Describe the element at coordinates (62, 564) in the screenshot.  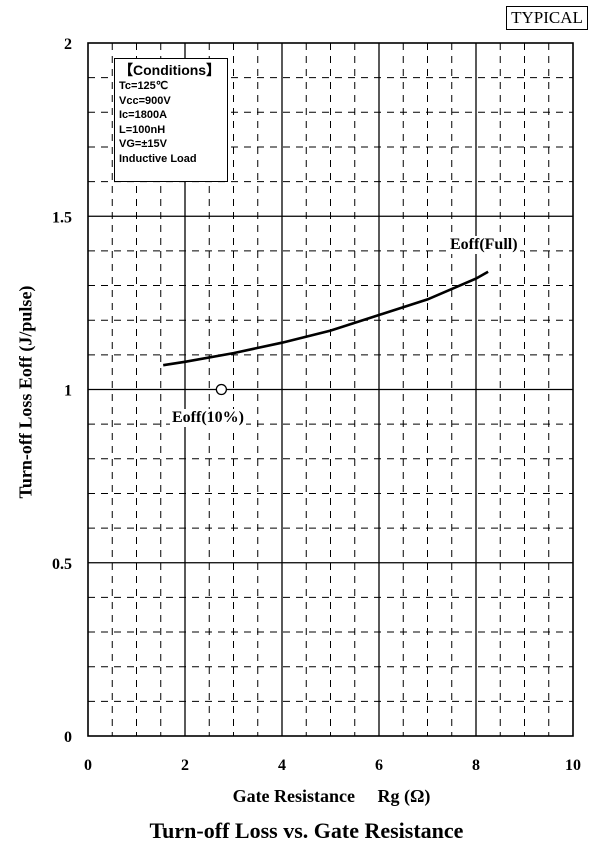
I see `y-tick-label: 0.5` at that location.